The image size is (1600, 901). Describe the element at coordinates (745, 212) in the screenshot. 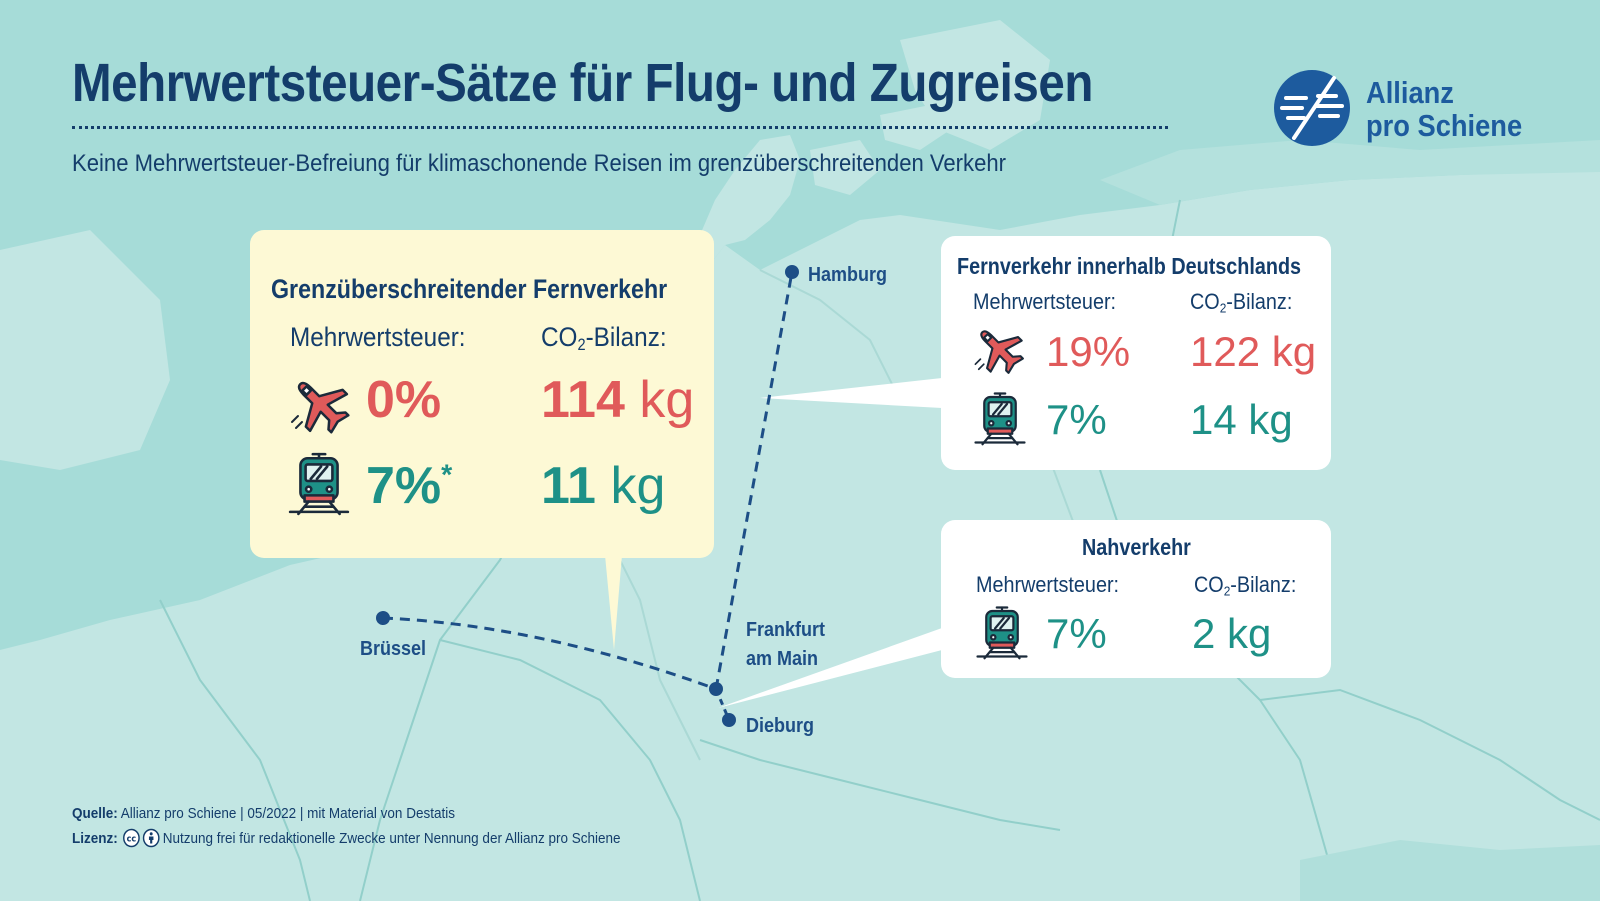

I see `jutland` at that location.